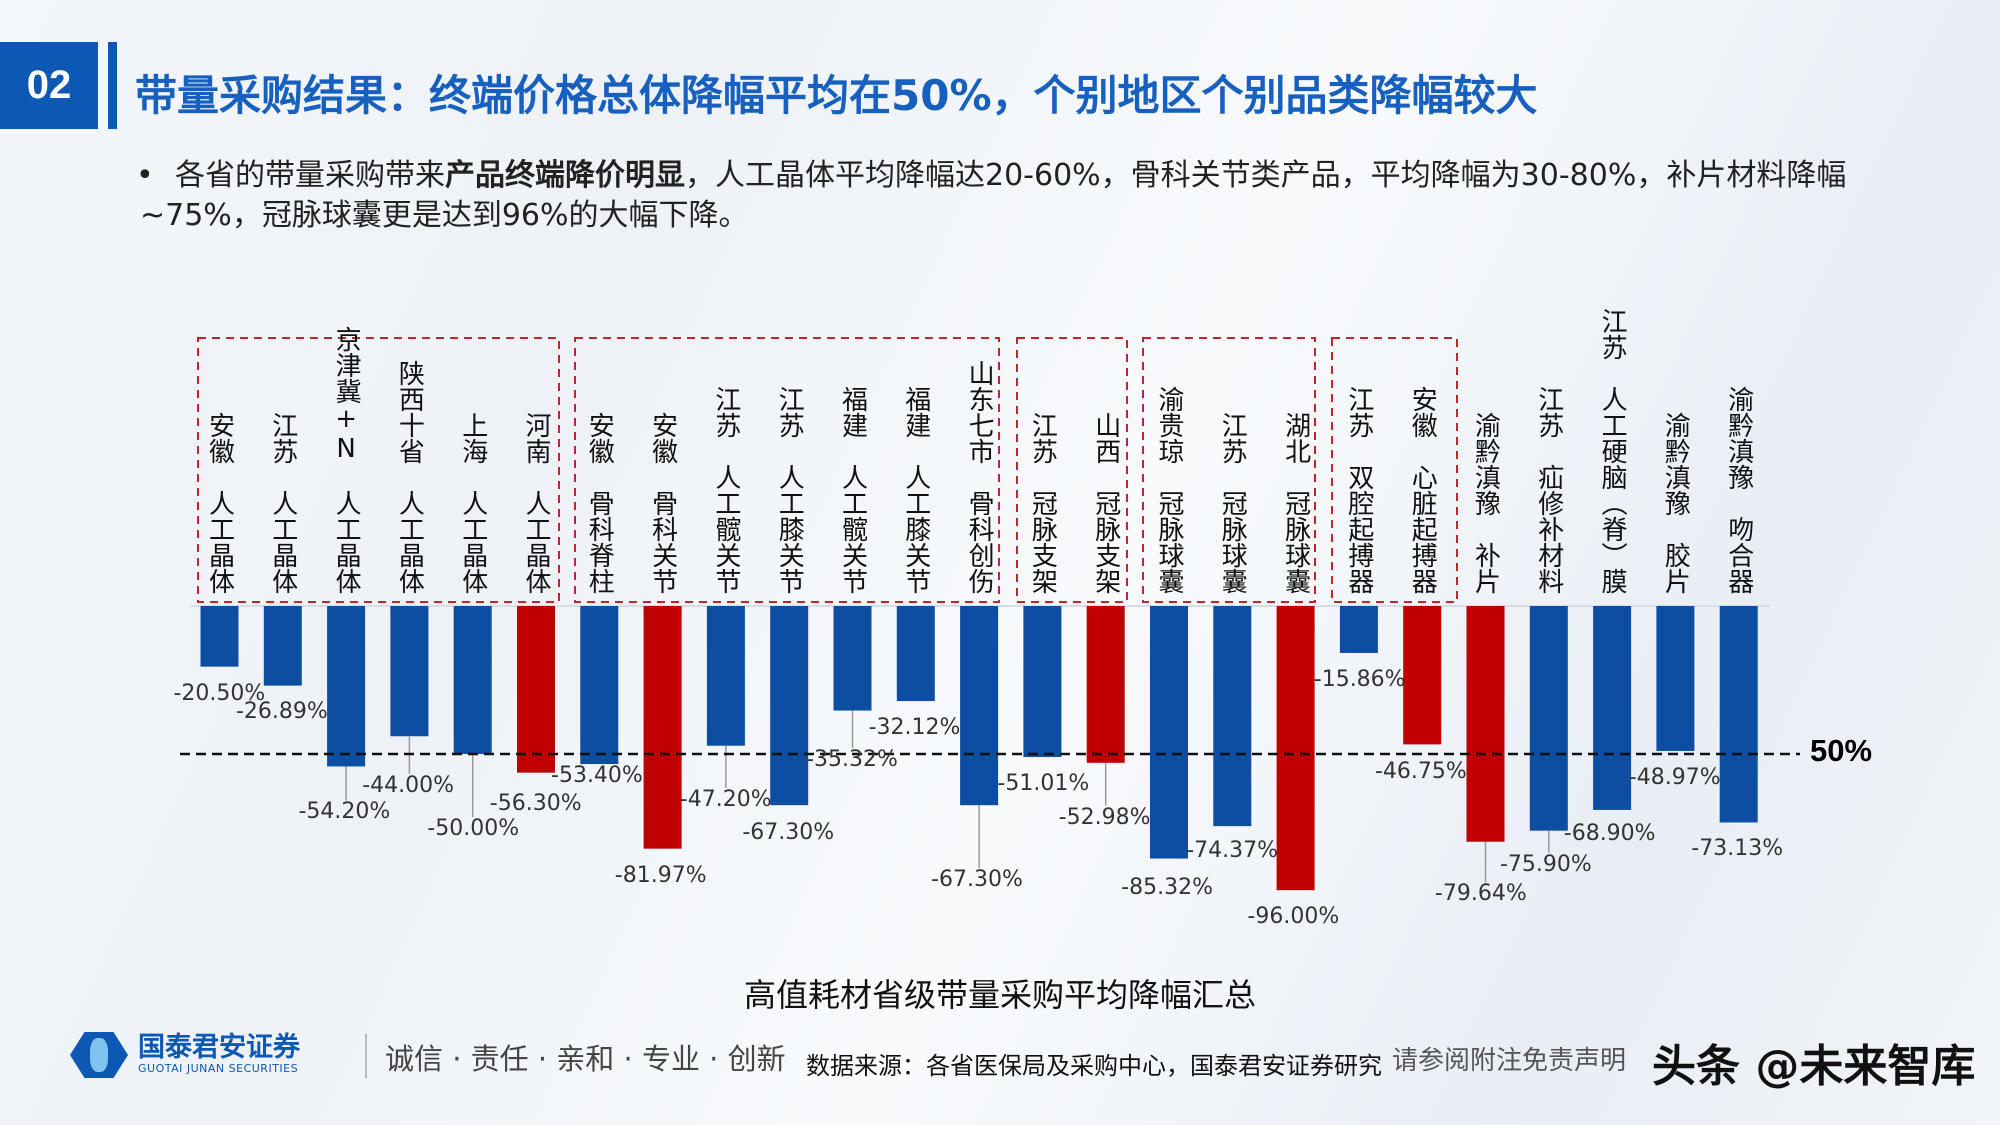  Describe the element at coordinates (366, 1056) in the screenshot. I see `footer-divider` at that location.